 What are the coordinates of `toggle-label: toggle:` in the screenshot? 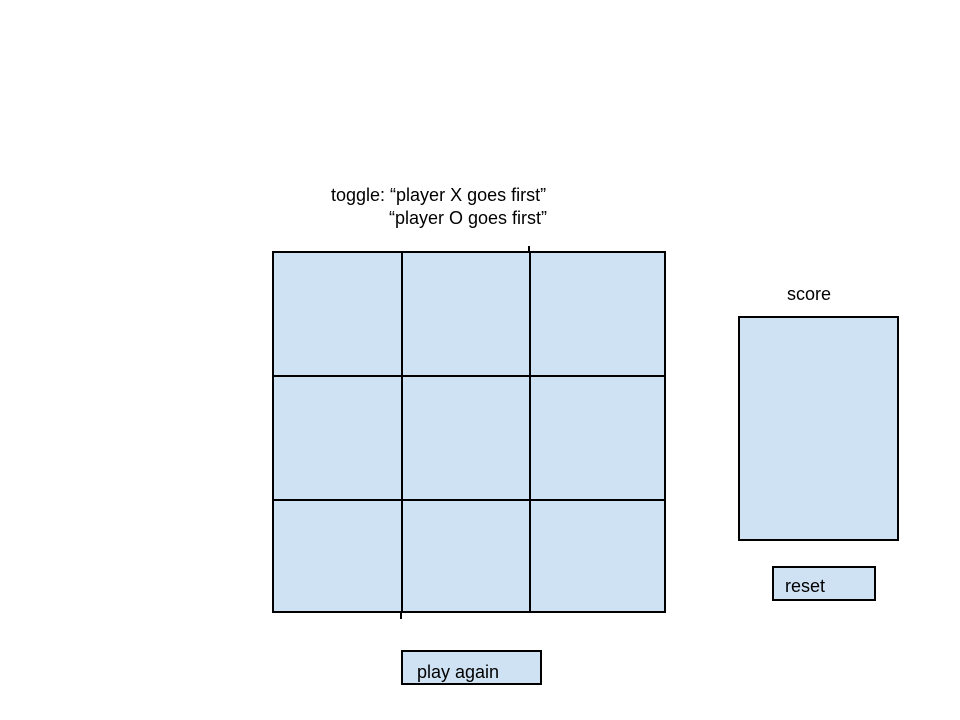 It's located at (361, 195).